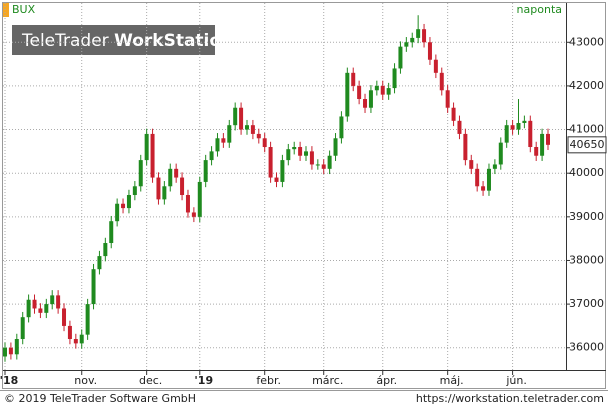 Image resolution: width=608 pixels, height=408 pixels. I want to click on symbol-title: BUX, so click(24, 9).